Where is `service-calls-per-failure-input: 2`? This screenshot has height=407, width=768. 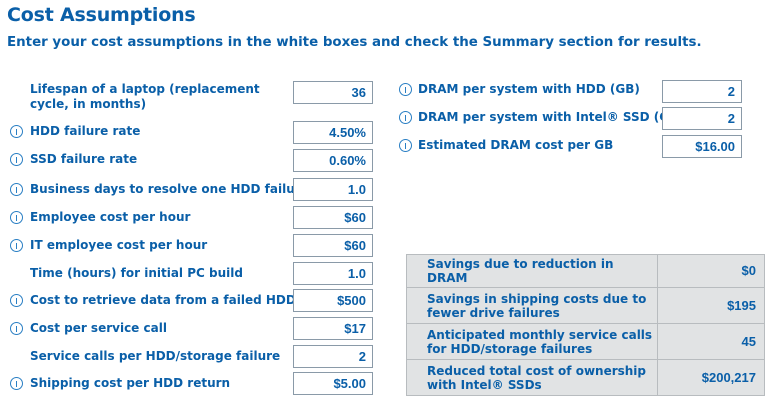
service-calls-per-failure-input: 2 is located at coordinates (333, 356).